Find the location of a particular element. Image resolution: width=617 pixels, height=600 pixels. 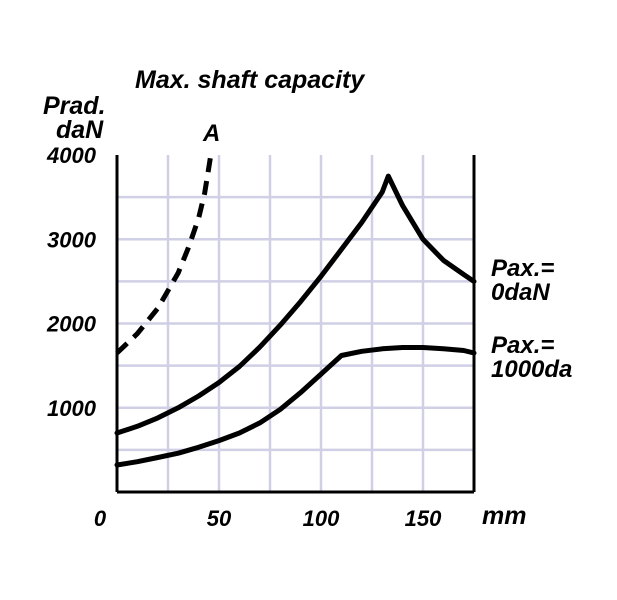

series-label-2: 1000da is located at coordinates (531, 369).